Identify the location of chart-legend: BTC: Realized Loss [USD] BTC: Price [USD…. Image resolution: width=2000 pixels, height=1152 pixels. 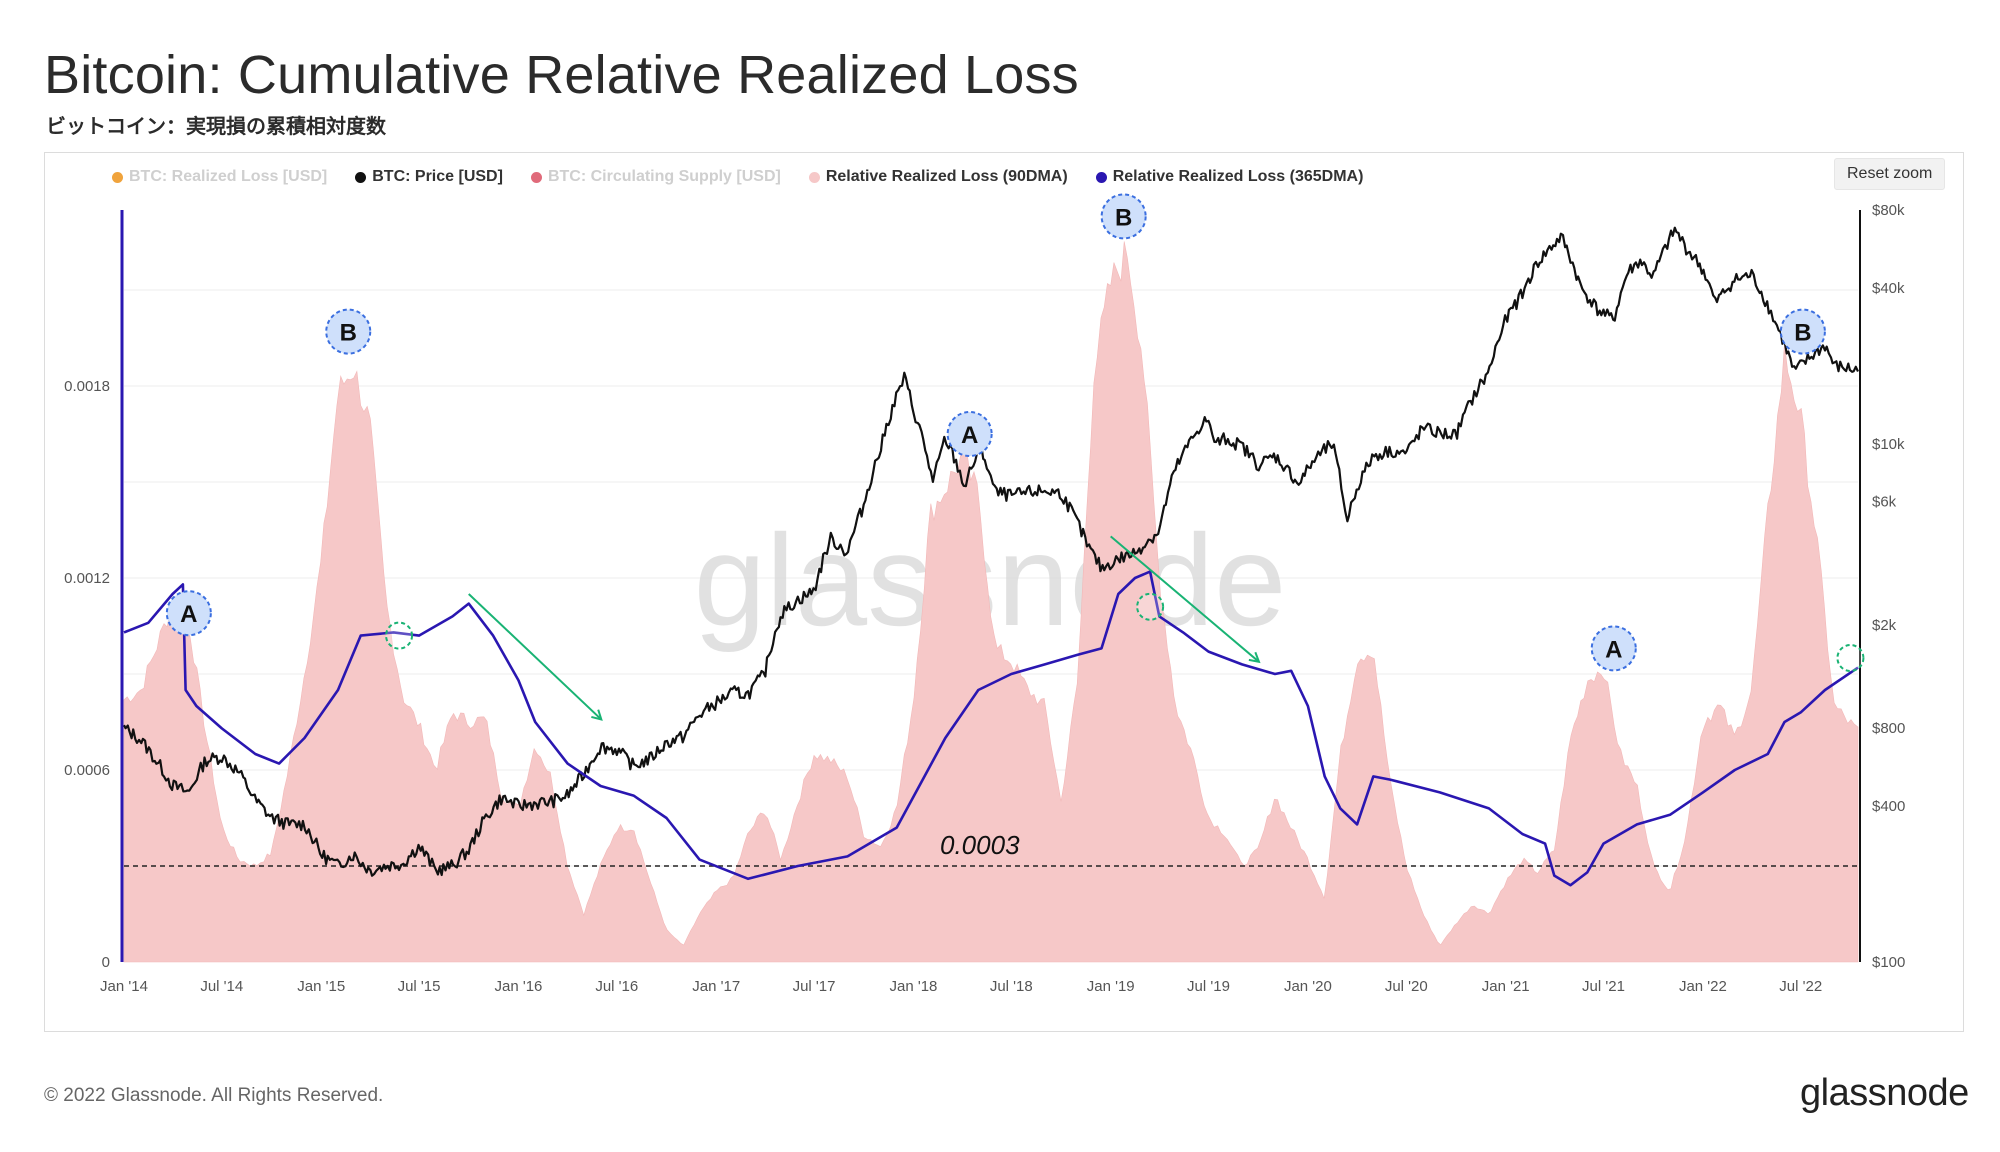
(737, 177).